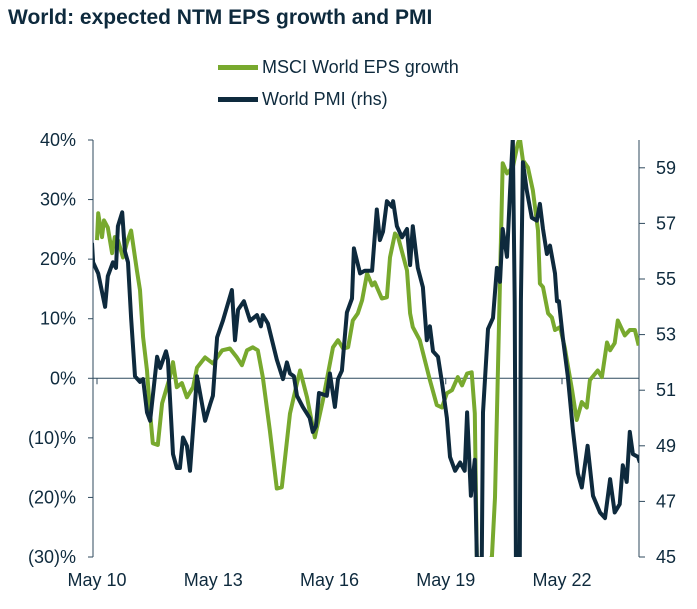 This screenshot has width=697, height=609. Describe the element at coordinates (666, 390) in the screenshot. I see `right-tick-label: 51` at that location.